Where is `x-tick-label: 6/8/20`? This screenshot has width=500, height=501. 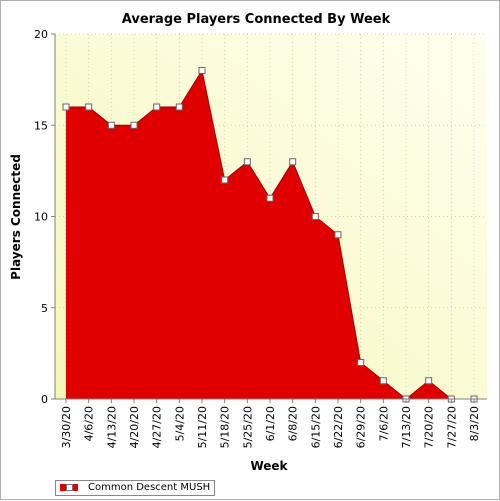 x-tick-label: 6/8/20 is located at coordinates (293, 423).